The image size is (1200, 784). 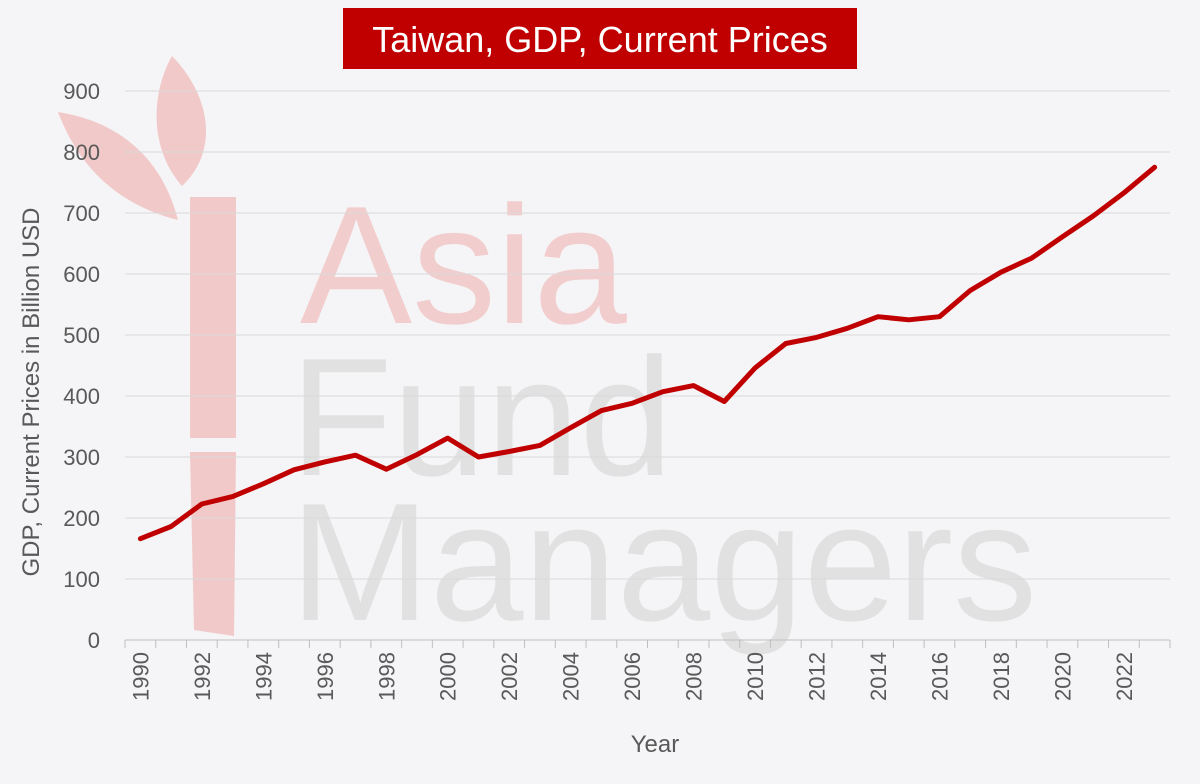 I want to click on y-tick-label: 200, so click(x=81, y=518).